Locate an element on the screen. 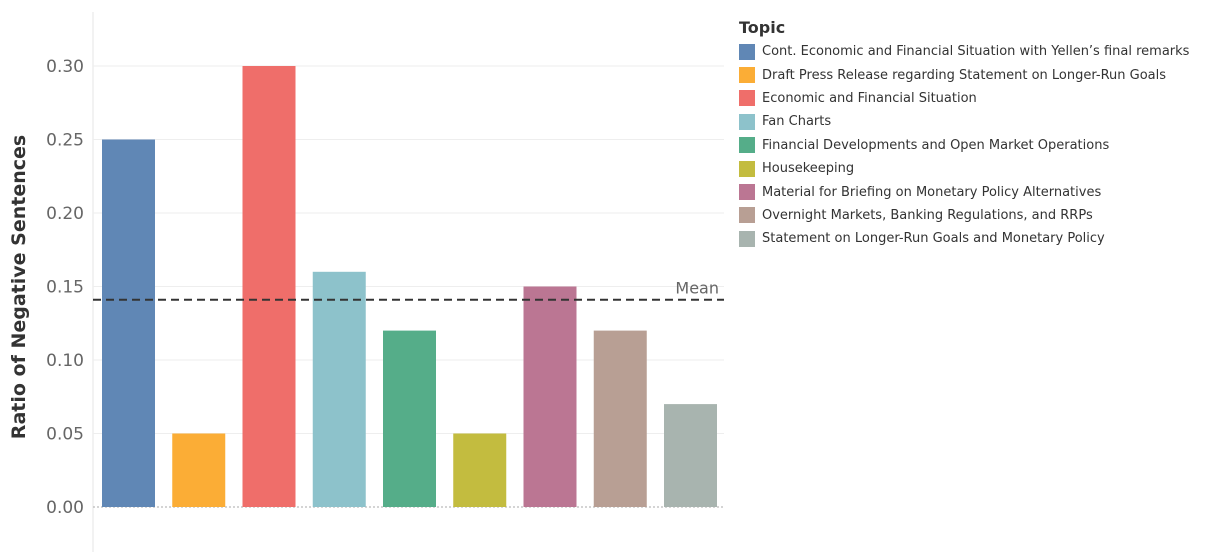 The image size is (1206, 557). y-tick-label: 0.15 is located at coordinates (65, 288).